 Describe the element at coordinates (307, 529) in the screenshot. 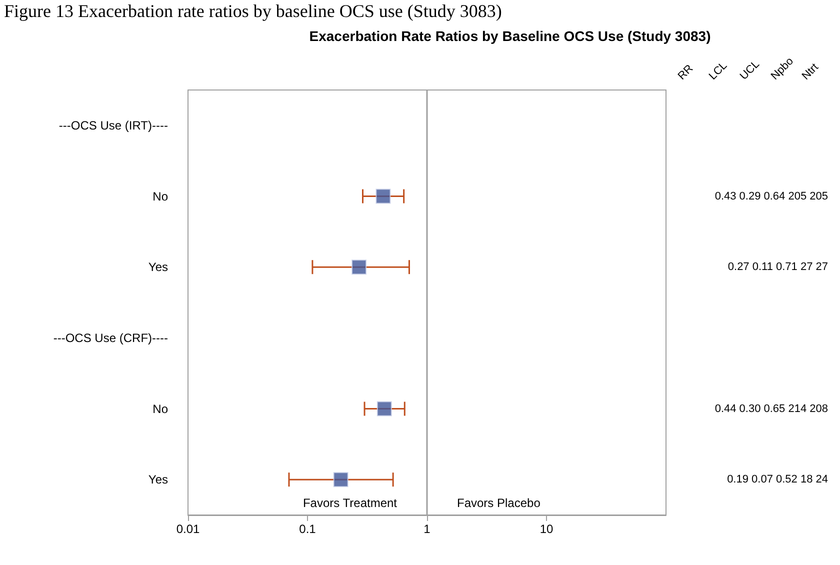

I see `x-tick-label: 0.1` at that location.